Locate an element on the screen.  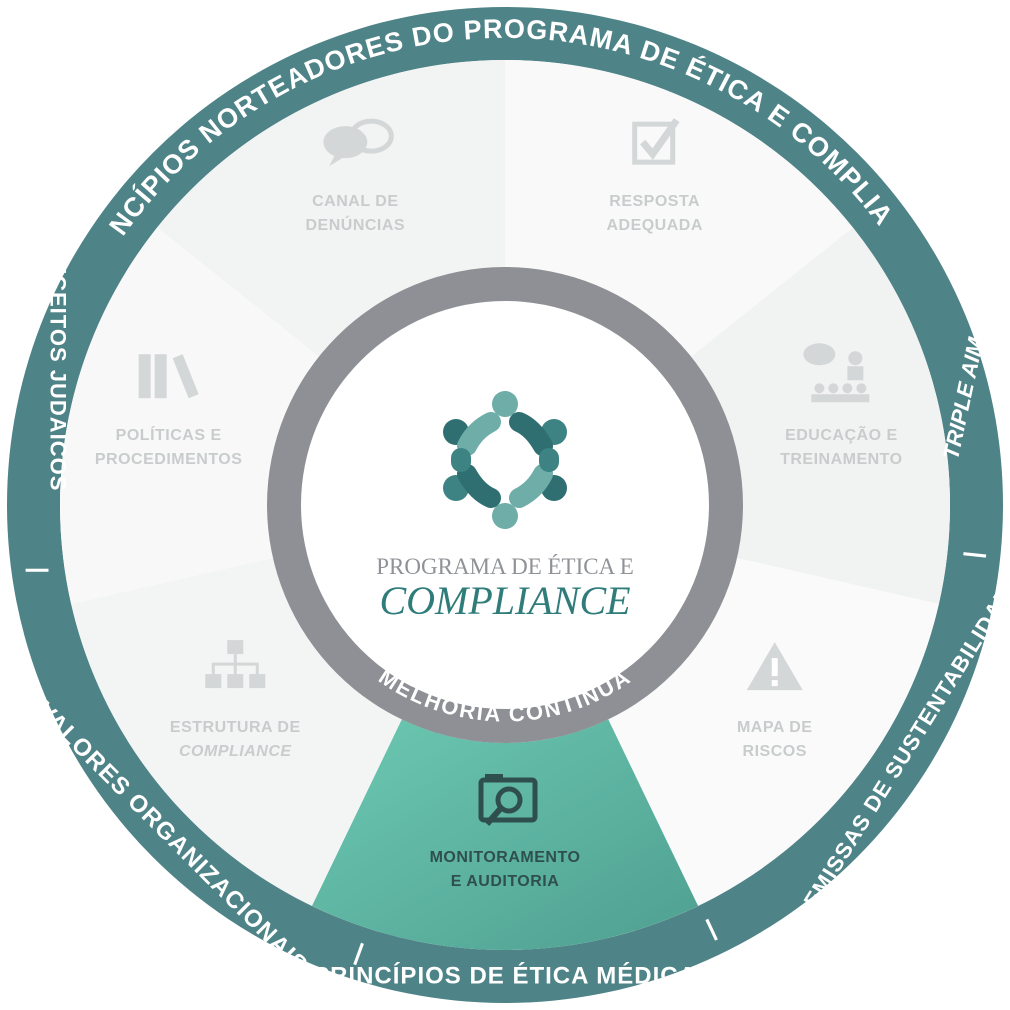
segment-label-mapa-line2: RISCOS is located at coordinates (775, 751).